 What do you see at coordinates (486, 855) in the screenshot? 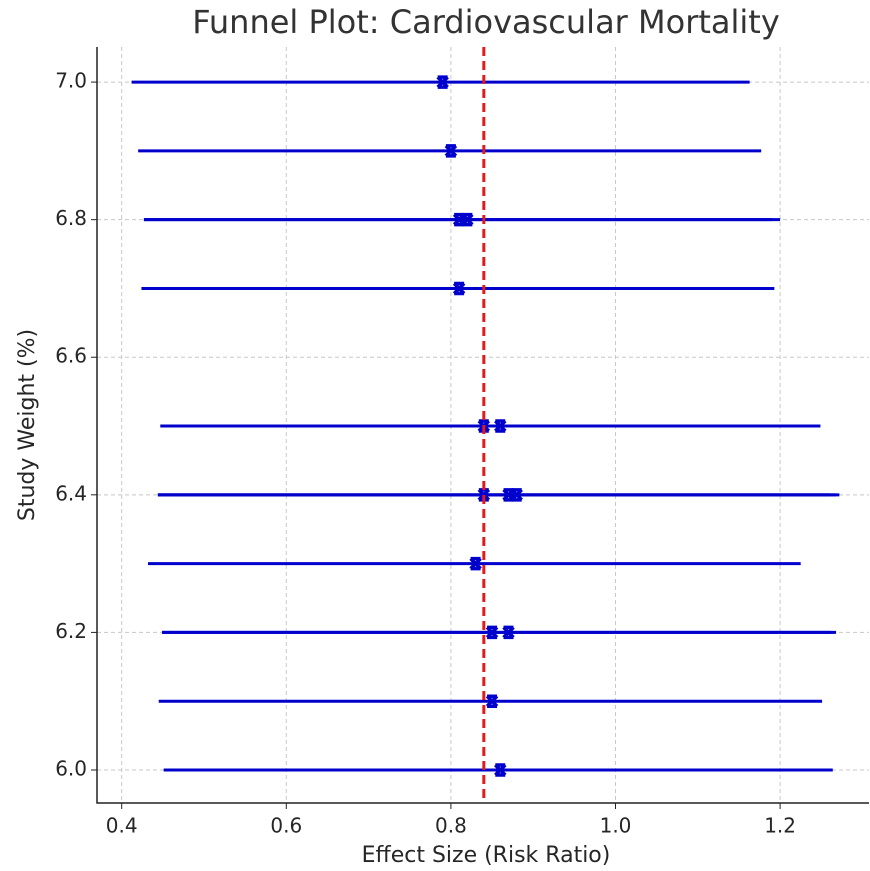
I see `x-axis-label: Effect Size (Risk Ratio)` at bounding box center [486, 855].